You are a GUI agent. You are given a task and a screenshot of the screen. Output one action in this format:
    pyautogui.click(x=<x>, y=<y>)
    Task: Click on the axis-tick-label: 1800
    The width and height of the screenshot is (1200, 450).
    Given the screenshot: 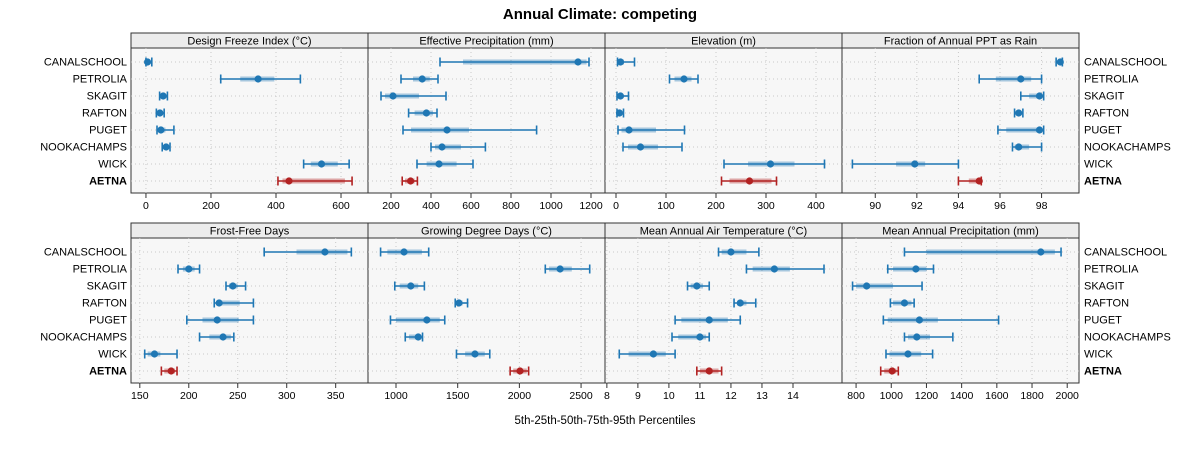 What is the action you would take?
    pyautogui.click(x=1032, y=396)
    